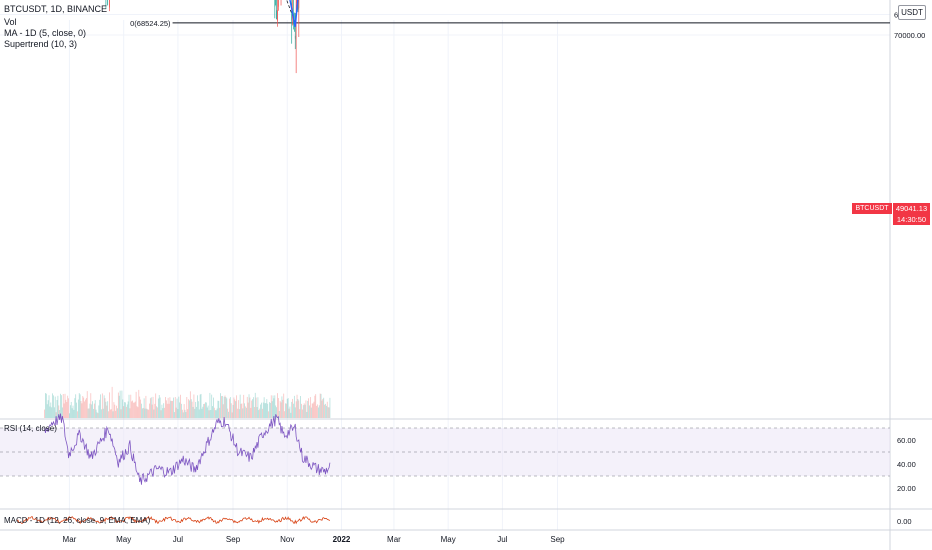 The width and height of the screenshot is (932, 550). Describe the element at coordinates (909, 35) in the screenshot. I see `price-tick-label: 70000.00` at that location.